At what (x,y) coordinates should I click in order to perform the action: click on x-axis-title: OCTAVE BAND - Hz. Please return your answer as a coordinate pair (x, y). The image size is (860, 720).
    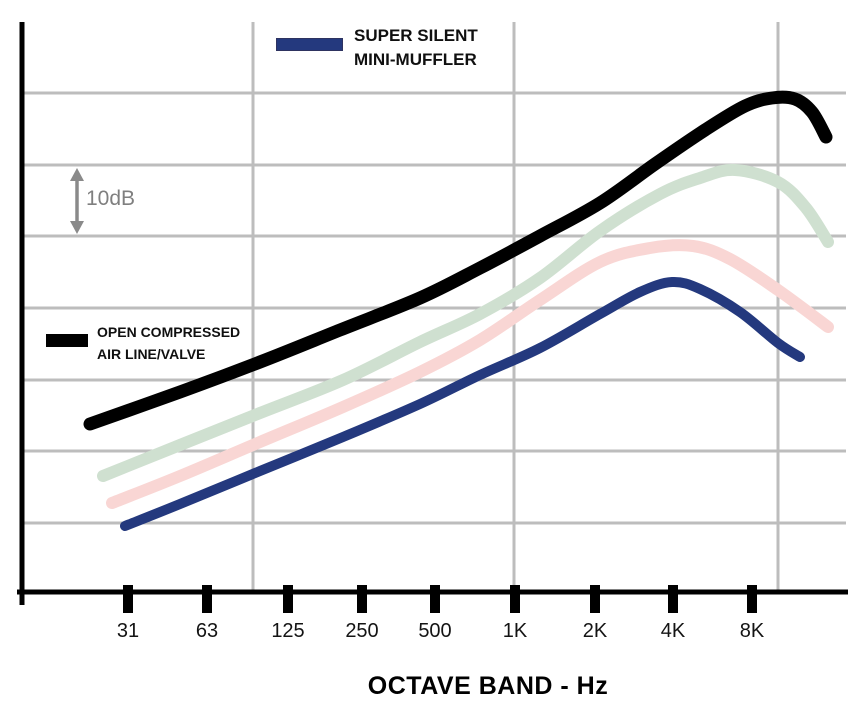
    Looking at the image, I should click on (430, 686).